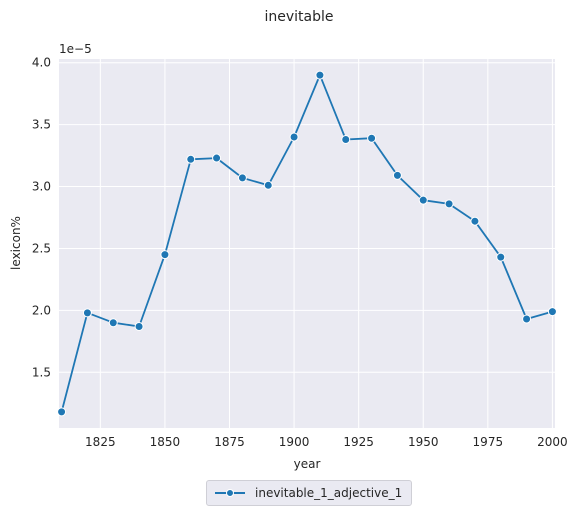 Image resolution: width=575 pixels, height=515 pixels. I want to click on legend-label: inevitable_1_adjective_1, so click(329, 493).